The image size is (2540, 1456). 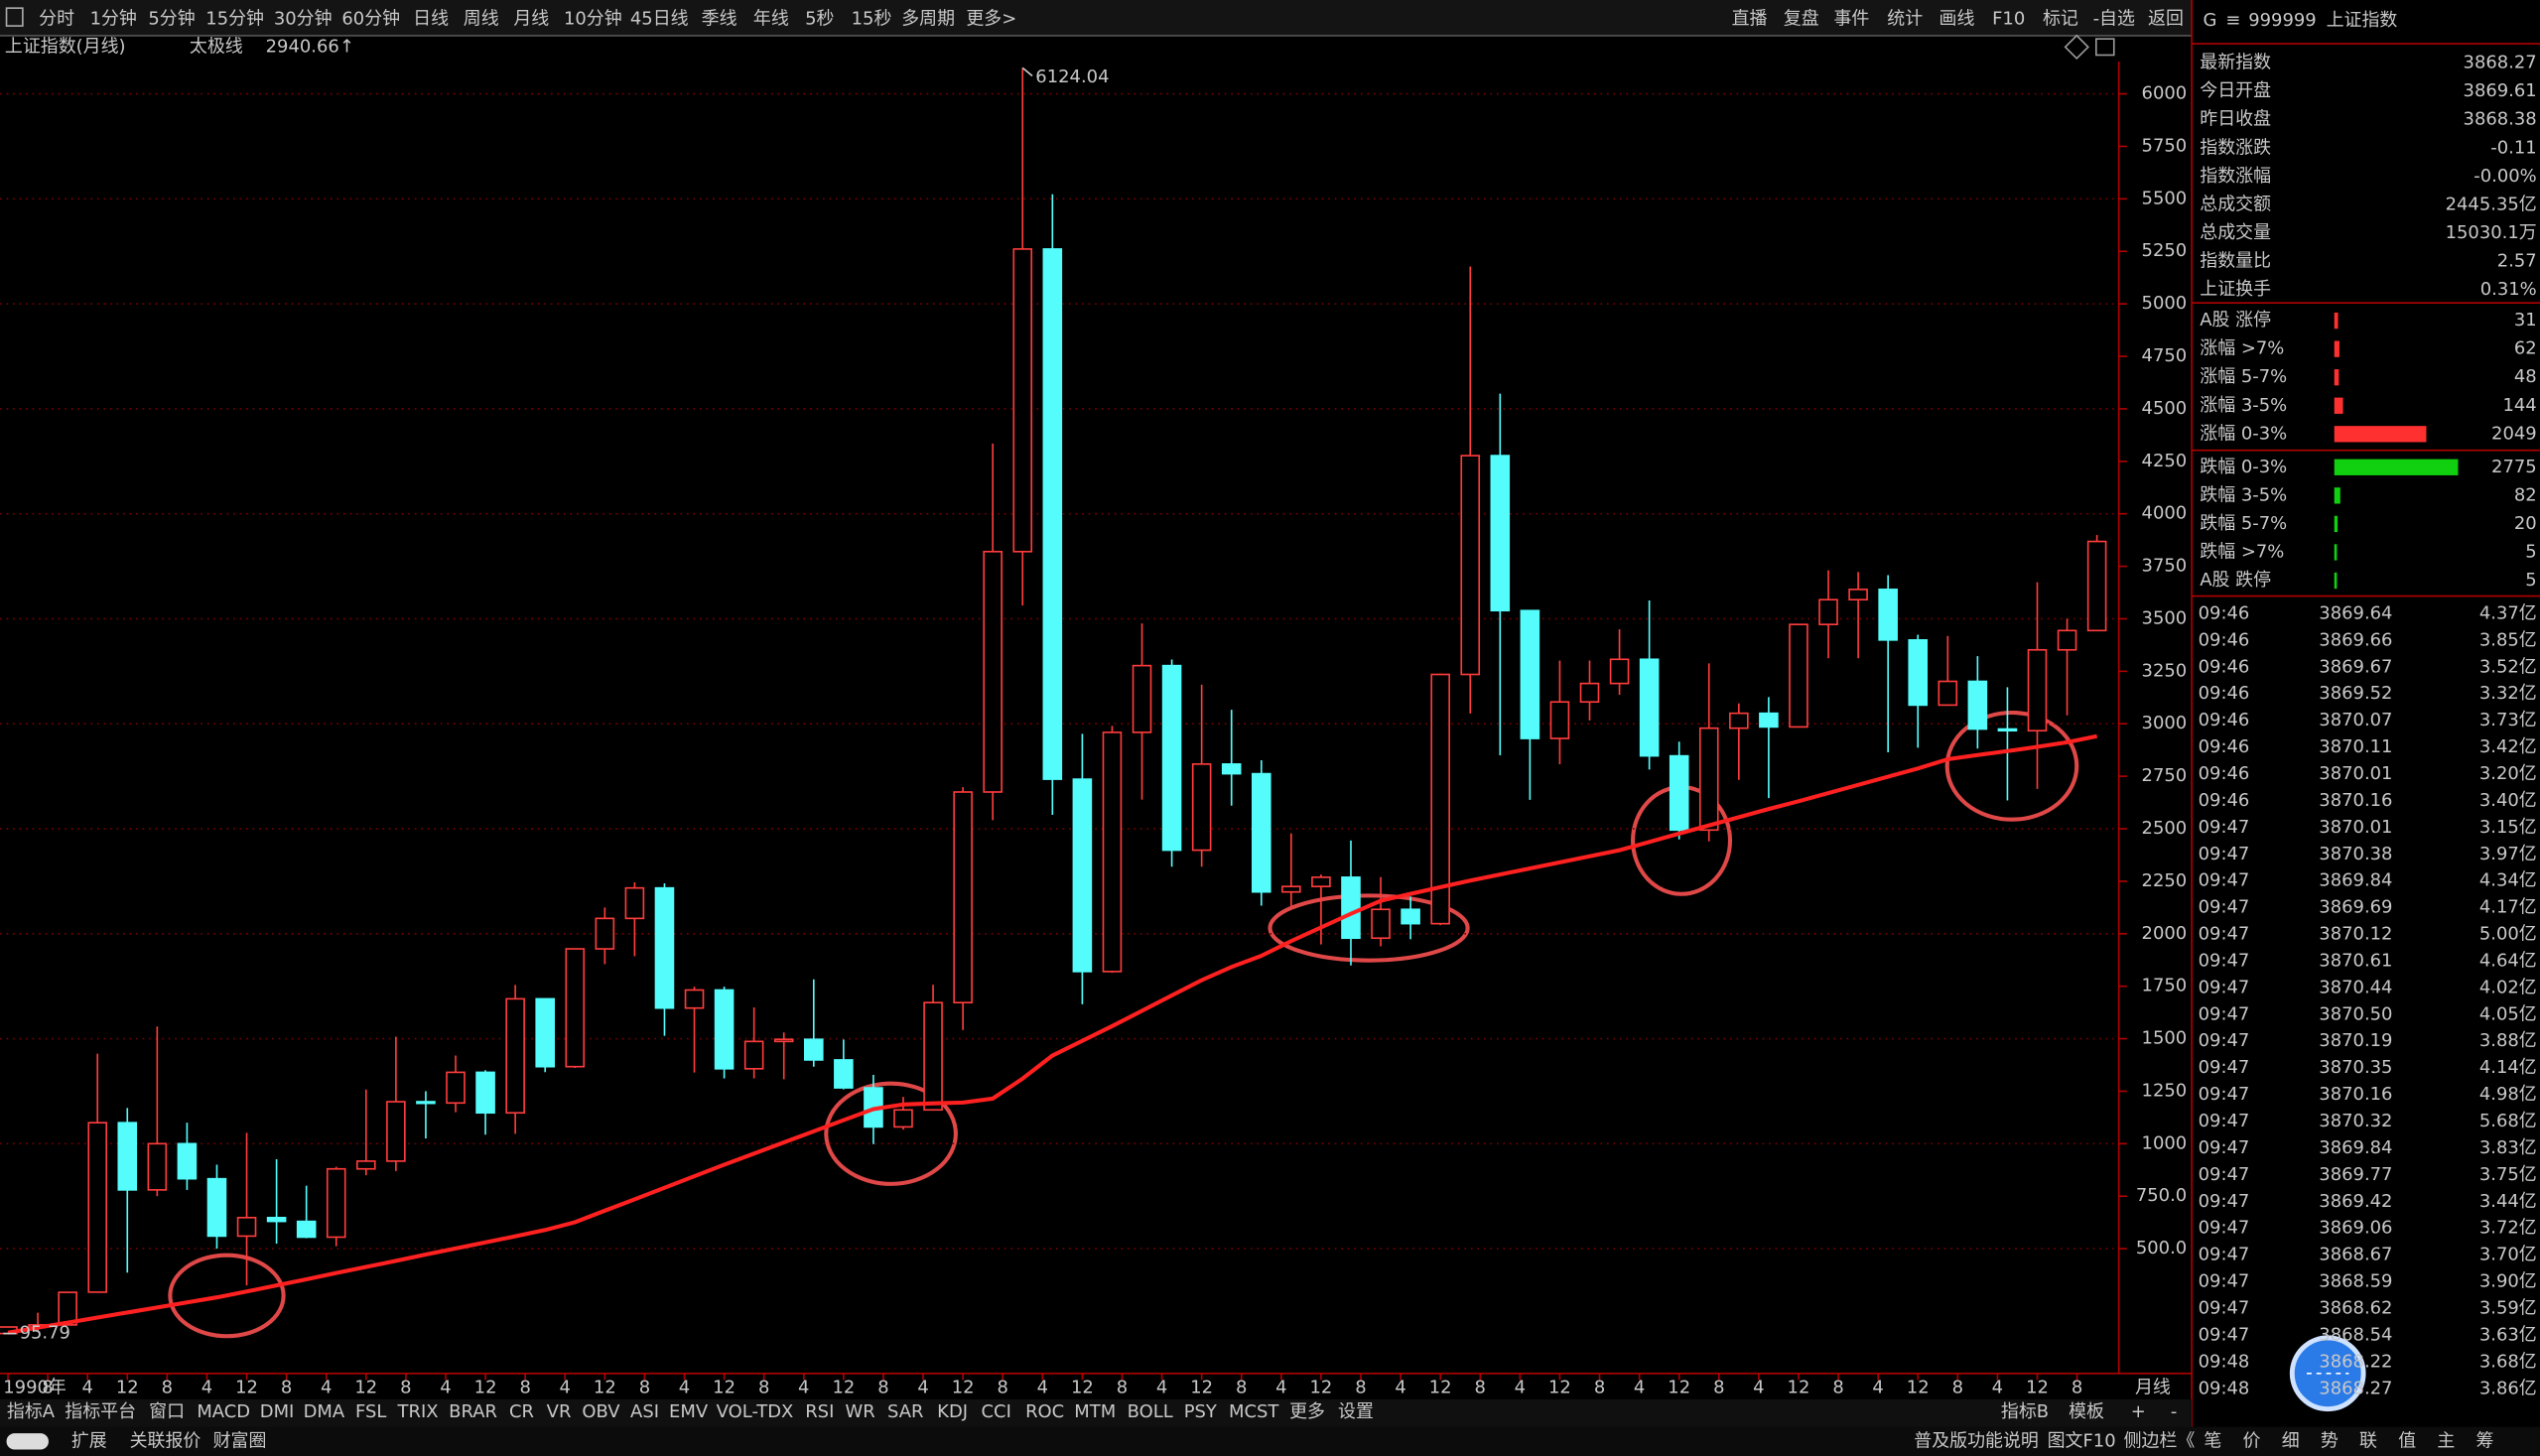 What do you see at coordinates (2025, 1411) in the screenshot?
I see `indicator-tab: 指标B` at bounding box center [2025, 1411].